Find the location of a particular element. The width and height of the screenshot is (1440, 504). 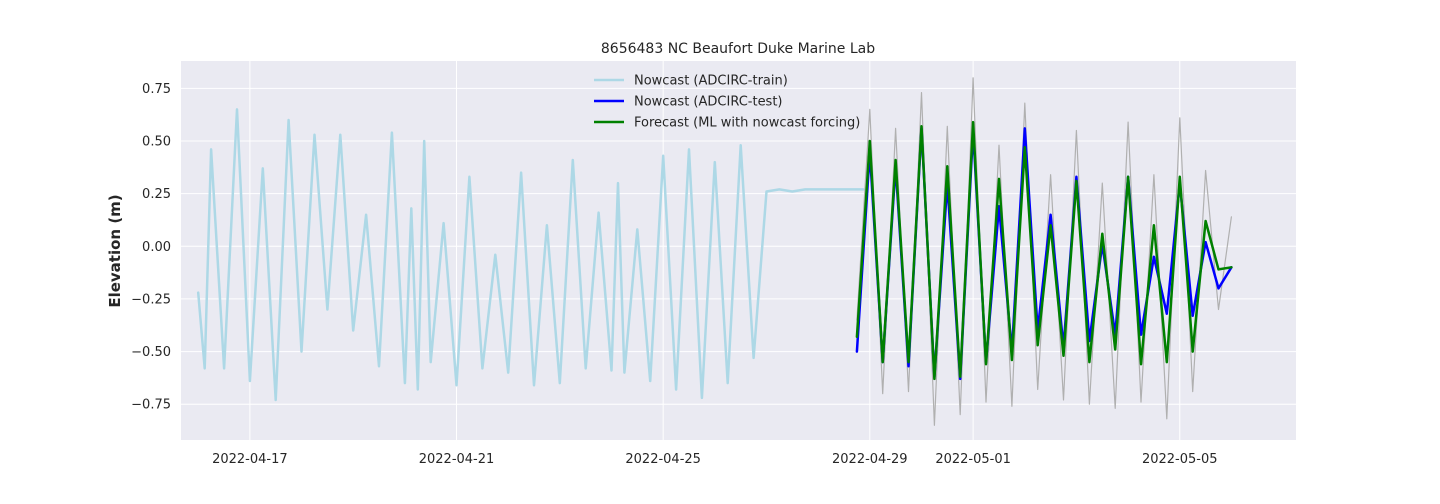

legend-label: Nowcast (ADCIRC-test) is located at coordinates (708, 102).